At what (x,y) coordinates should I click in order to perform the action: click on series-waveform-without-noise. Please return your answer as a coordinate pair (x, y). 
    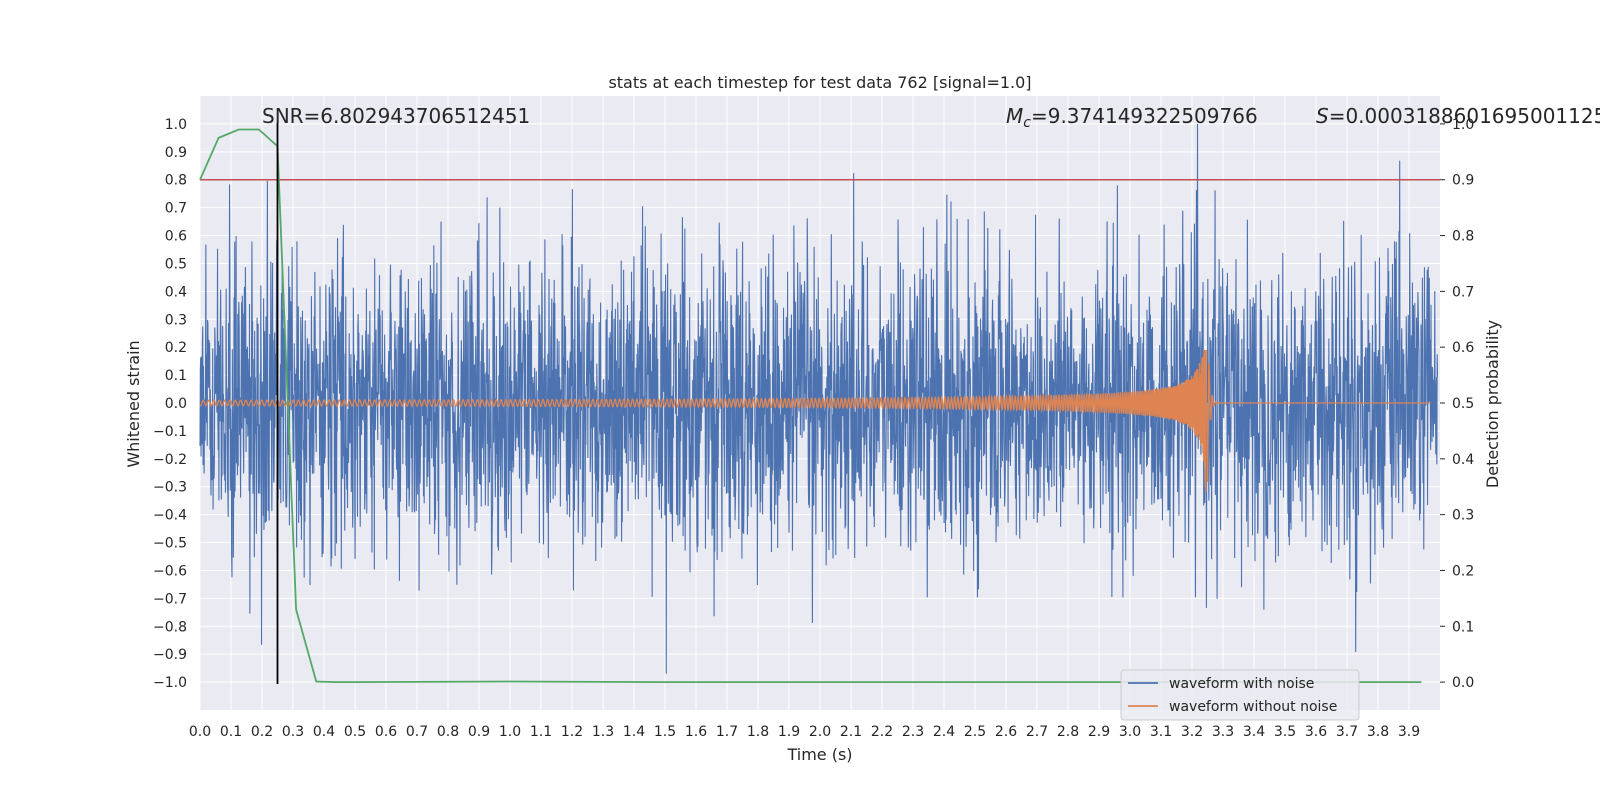
    Looking at the image, I should click on (815, 420).